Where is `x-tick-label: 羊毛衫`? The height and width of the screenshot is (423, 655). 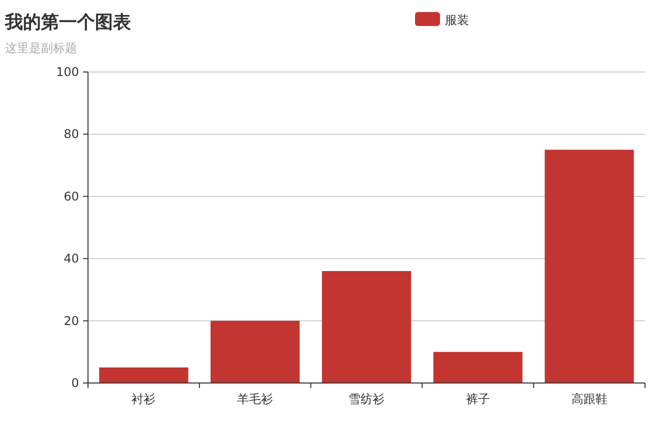 x-tick-label: 羊毛衫 is located at coordinates (255, 399).